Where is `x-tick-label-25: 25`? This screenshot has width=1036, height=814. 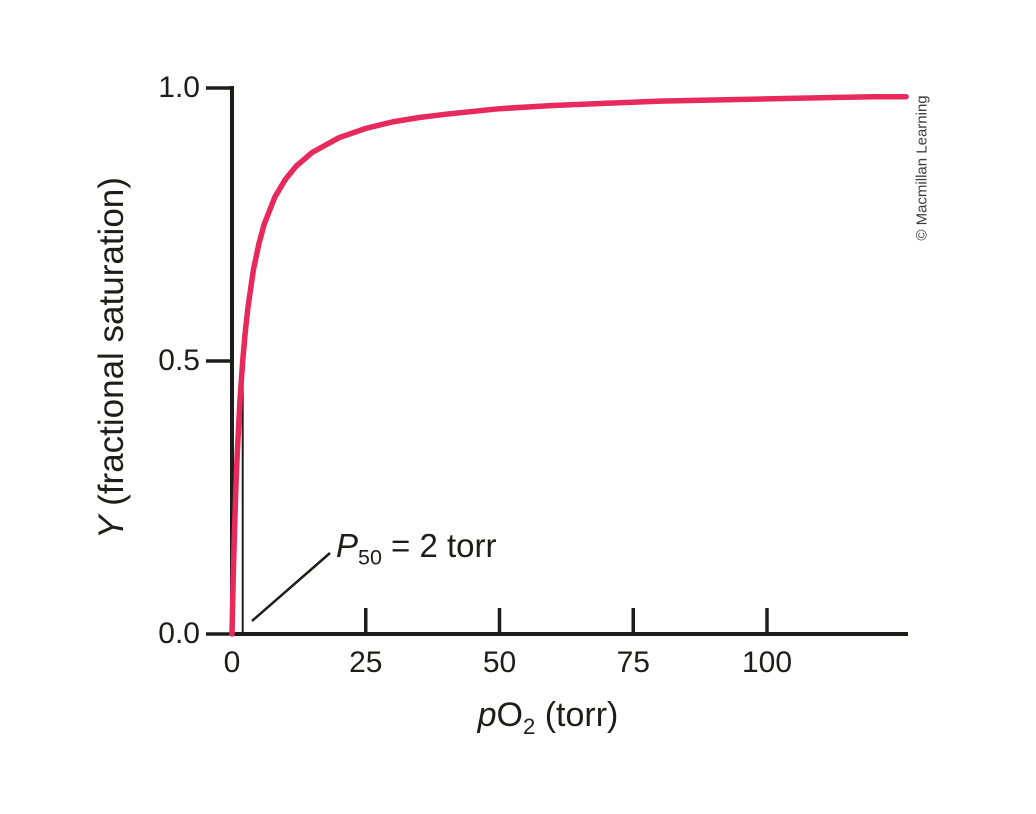
x-tick-label-25: 25 is located at coordinates (366, 662).